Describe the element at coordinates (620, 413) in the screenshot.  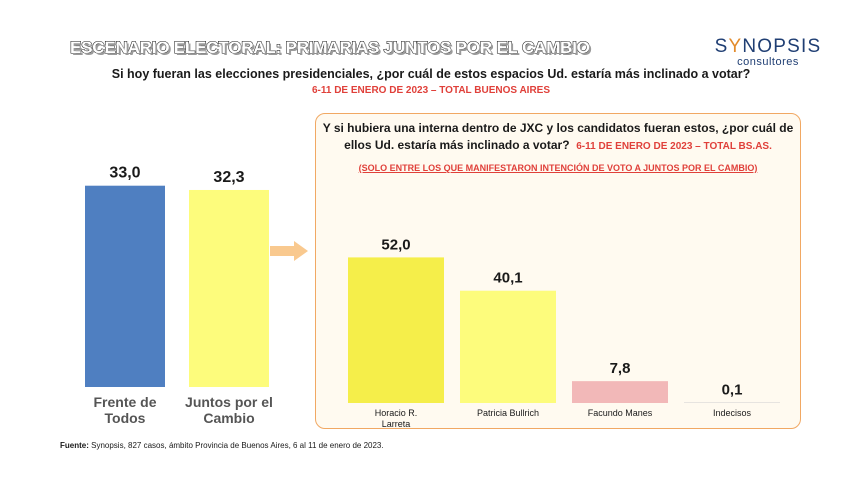
I see `category-label-right-2: Facundo Manes` at that location.